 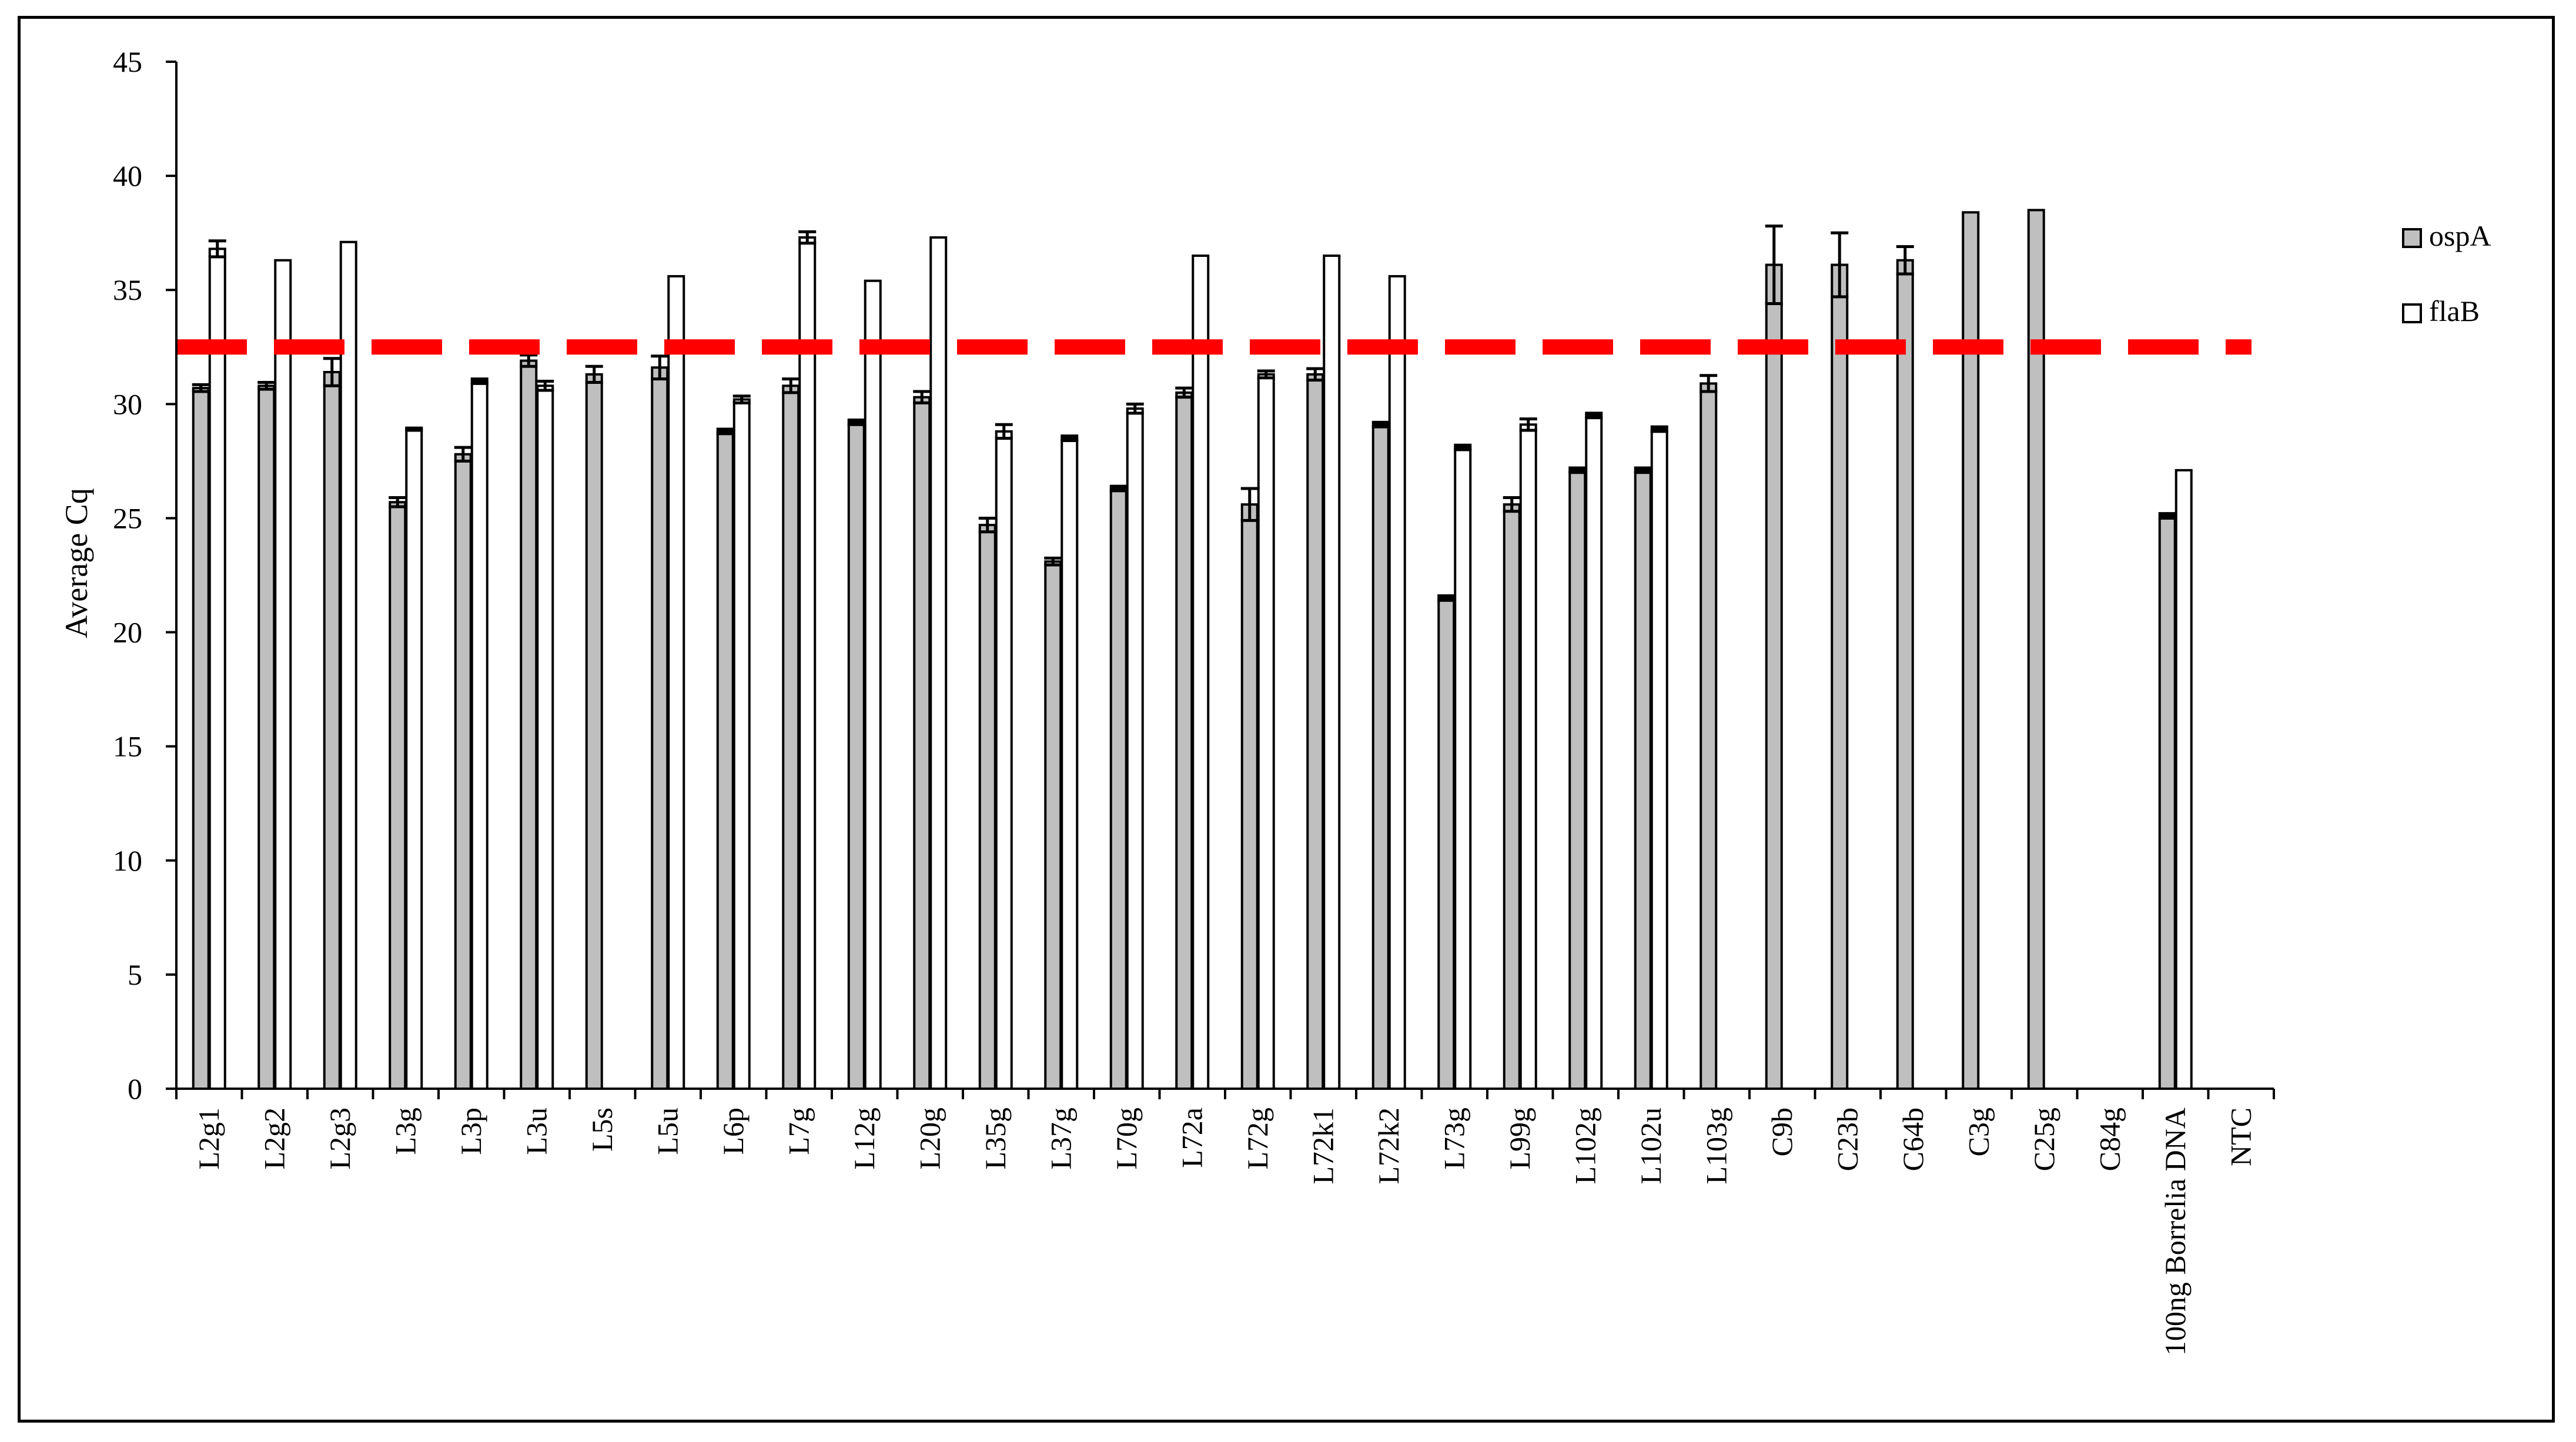 What do you see at coordinates (1512, 796) in the screenshot?
I see `bar-ospA-L99g` at bounding box center [1512, 796].